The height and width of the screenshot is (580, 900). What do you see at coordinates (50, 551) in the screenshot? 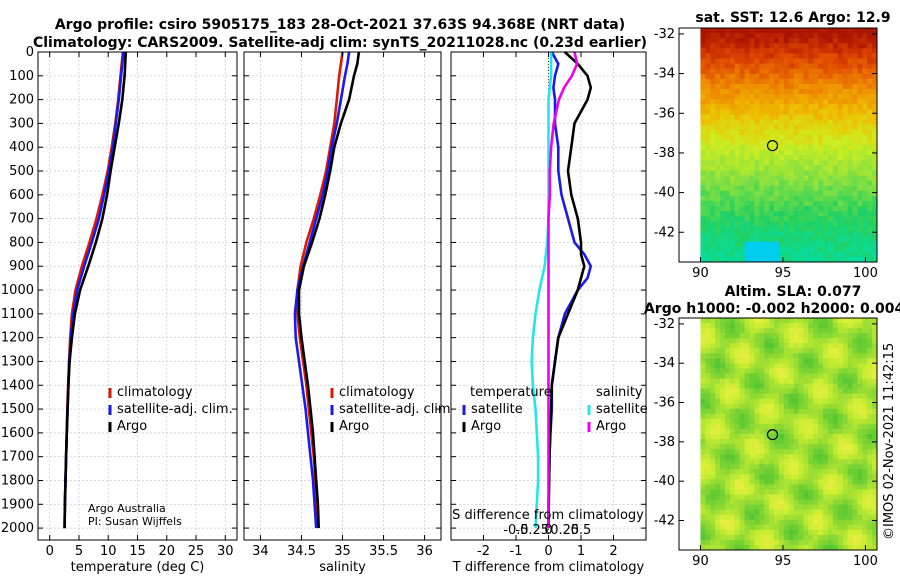
I see `temperature-xtick-label: 0` at bounding box center [50, 551].